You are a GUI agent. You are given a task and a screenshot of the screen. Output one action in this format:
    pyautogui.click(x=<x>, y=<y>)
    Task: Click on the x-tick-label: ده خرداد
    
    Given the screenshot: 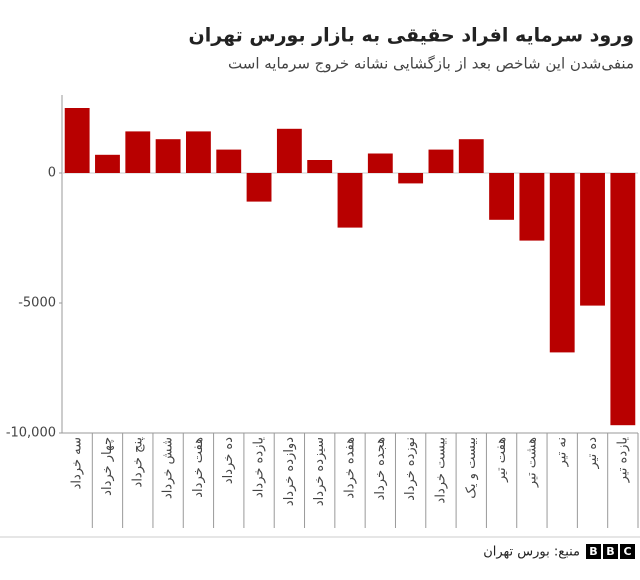 What is the action you would take?
    pyautogui.click(x=228, y=460)
    